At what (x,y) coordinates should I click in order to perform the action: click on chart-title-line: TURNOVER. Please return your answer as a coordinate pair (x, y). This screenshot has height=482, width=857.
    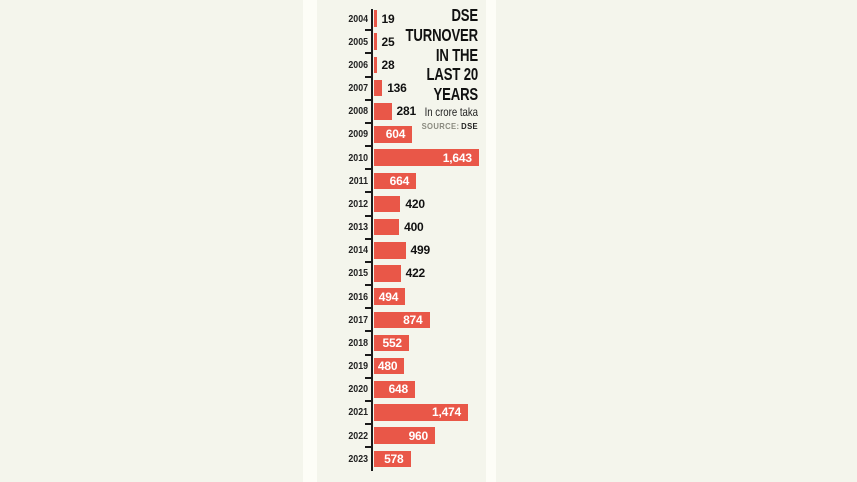
    Looking at the image, I should click on (442, 34).